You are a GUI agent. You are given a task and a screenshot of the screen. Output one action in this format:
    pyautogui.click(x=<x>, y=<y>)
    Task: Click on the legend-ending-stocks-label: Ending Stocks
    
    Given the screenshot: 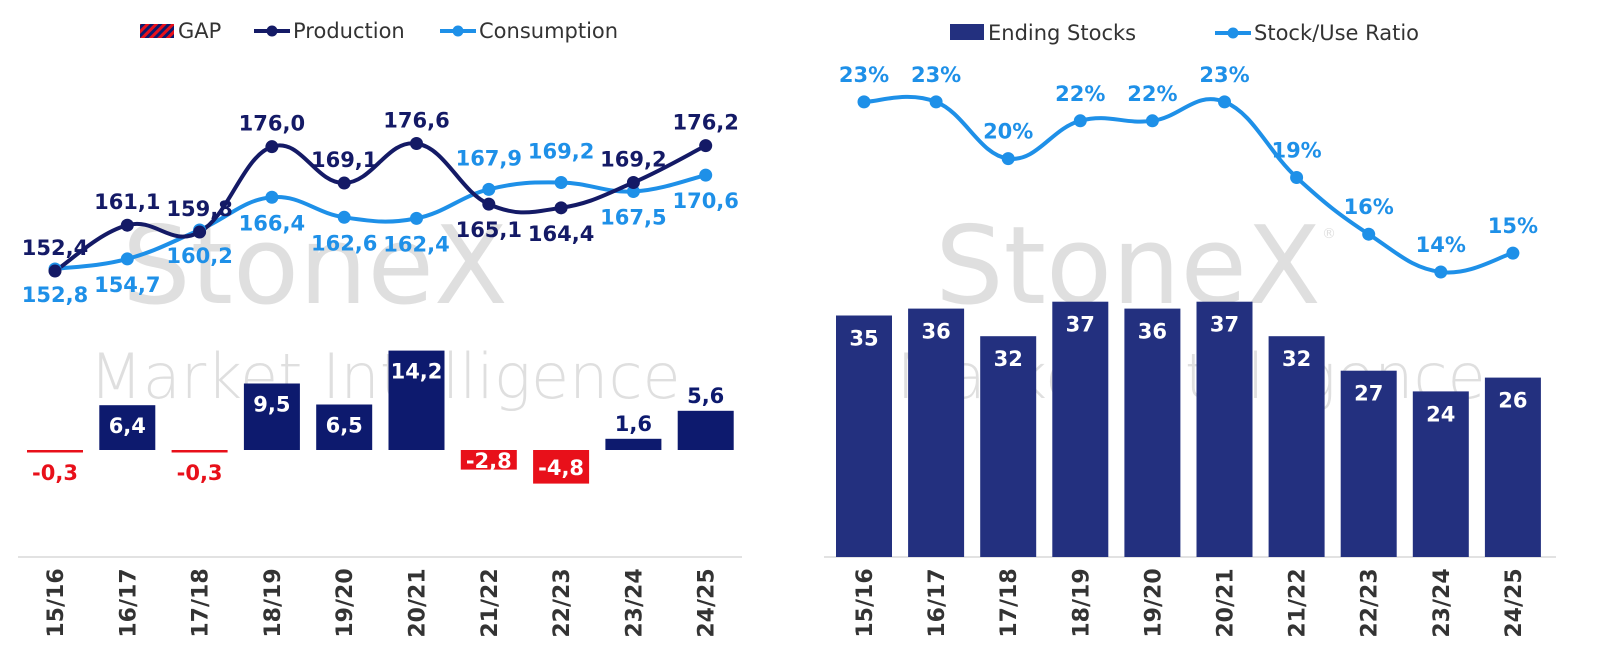 What is the action you would take?
    pyautogui.click(x=1062, y=33)
    